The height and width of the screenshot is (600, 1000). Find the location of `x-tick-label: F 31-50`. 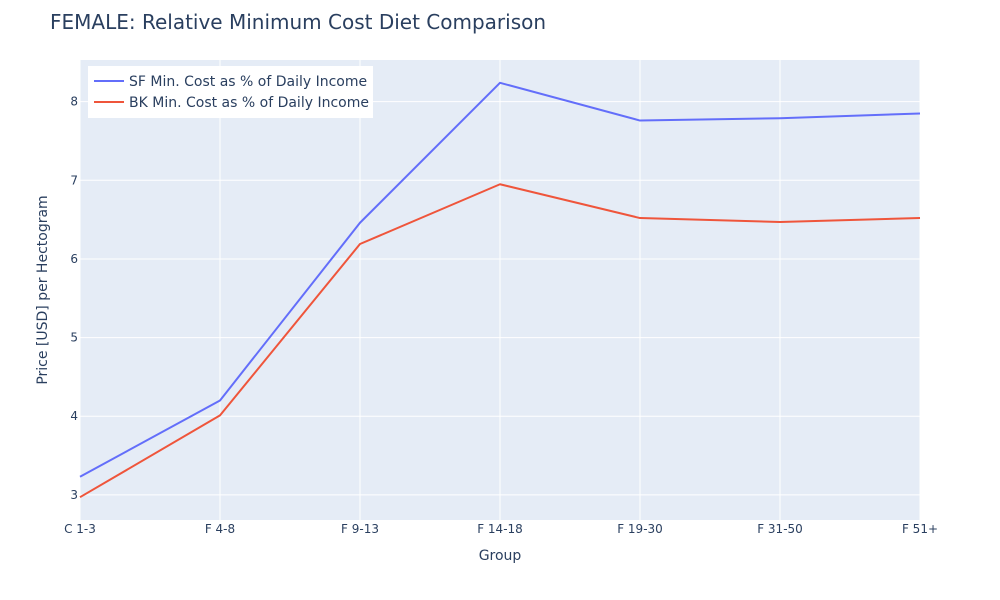

x-tick-label: F 31-50 is located at coordinates (780, 529).